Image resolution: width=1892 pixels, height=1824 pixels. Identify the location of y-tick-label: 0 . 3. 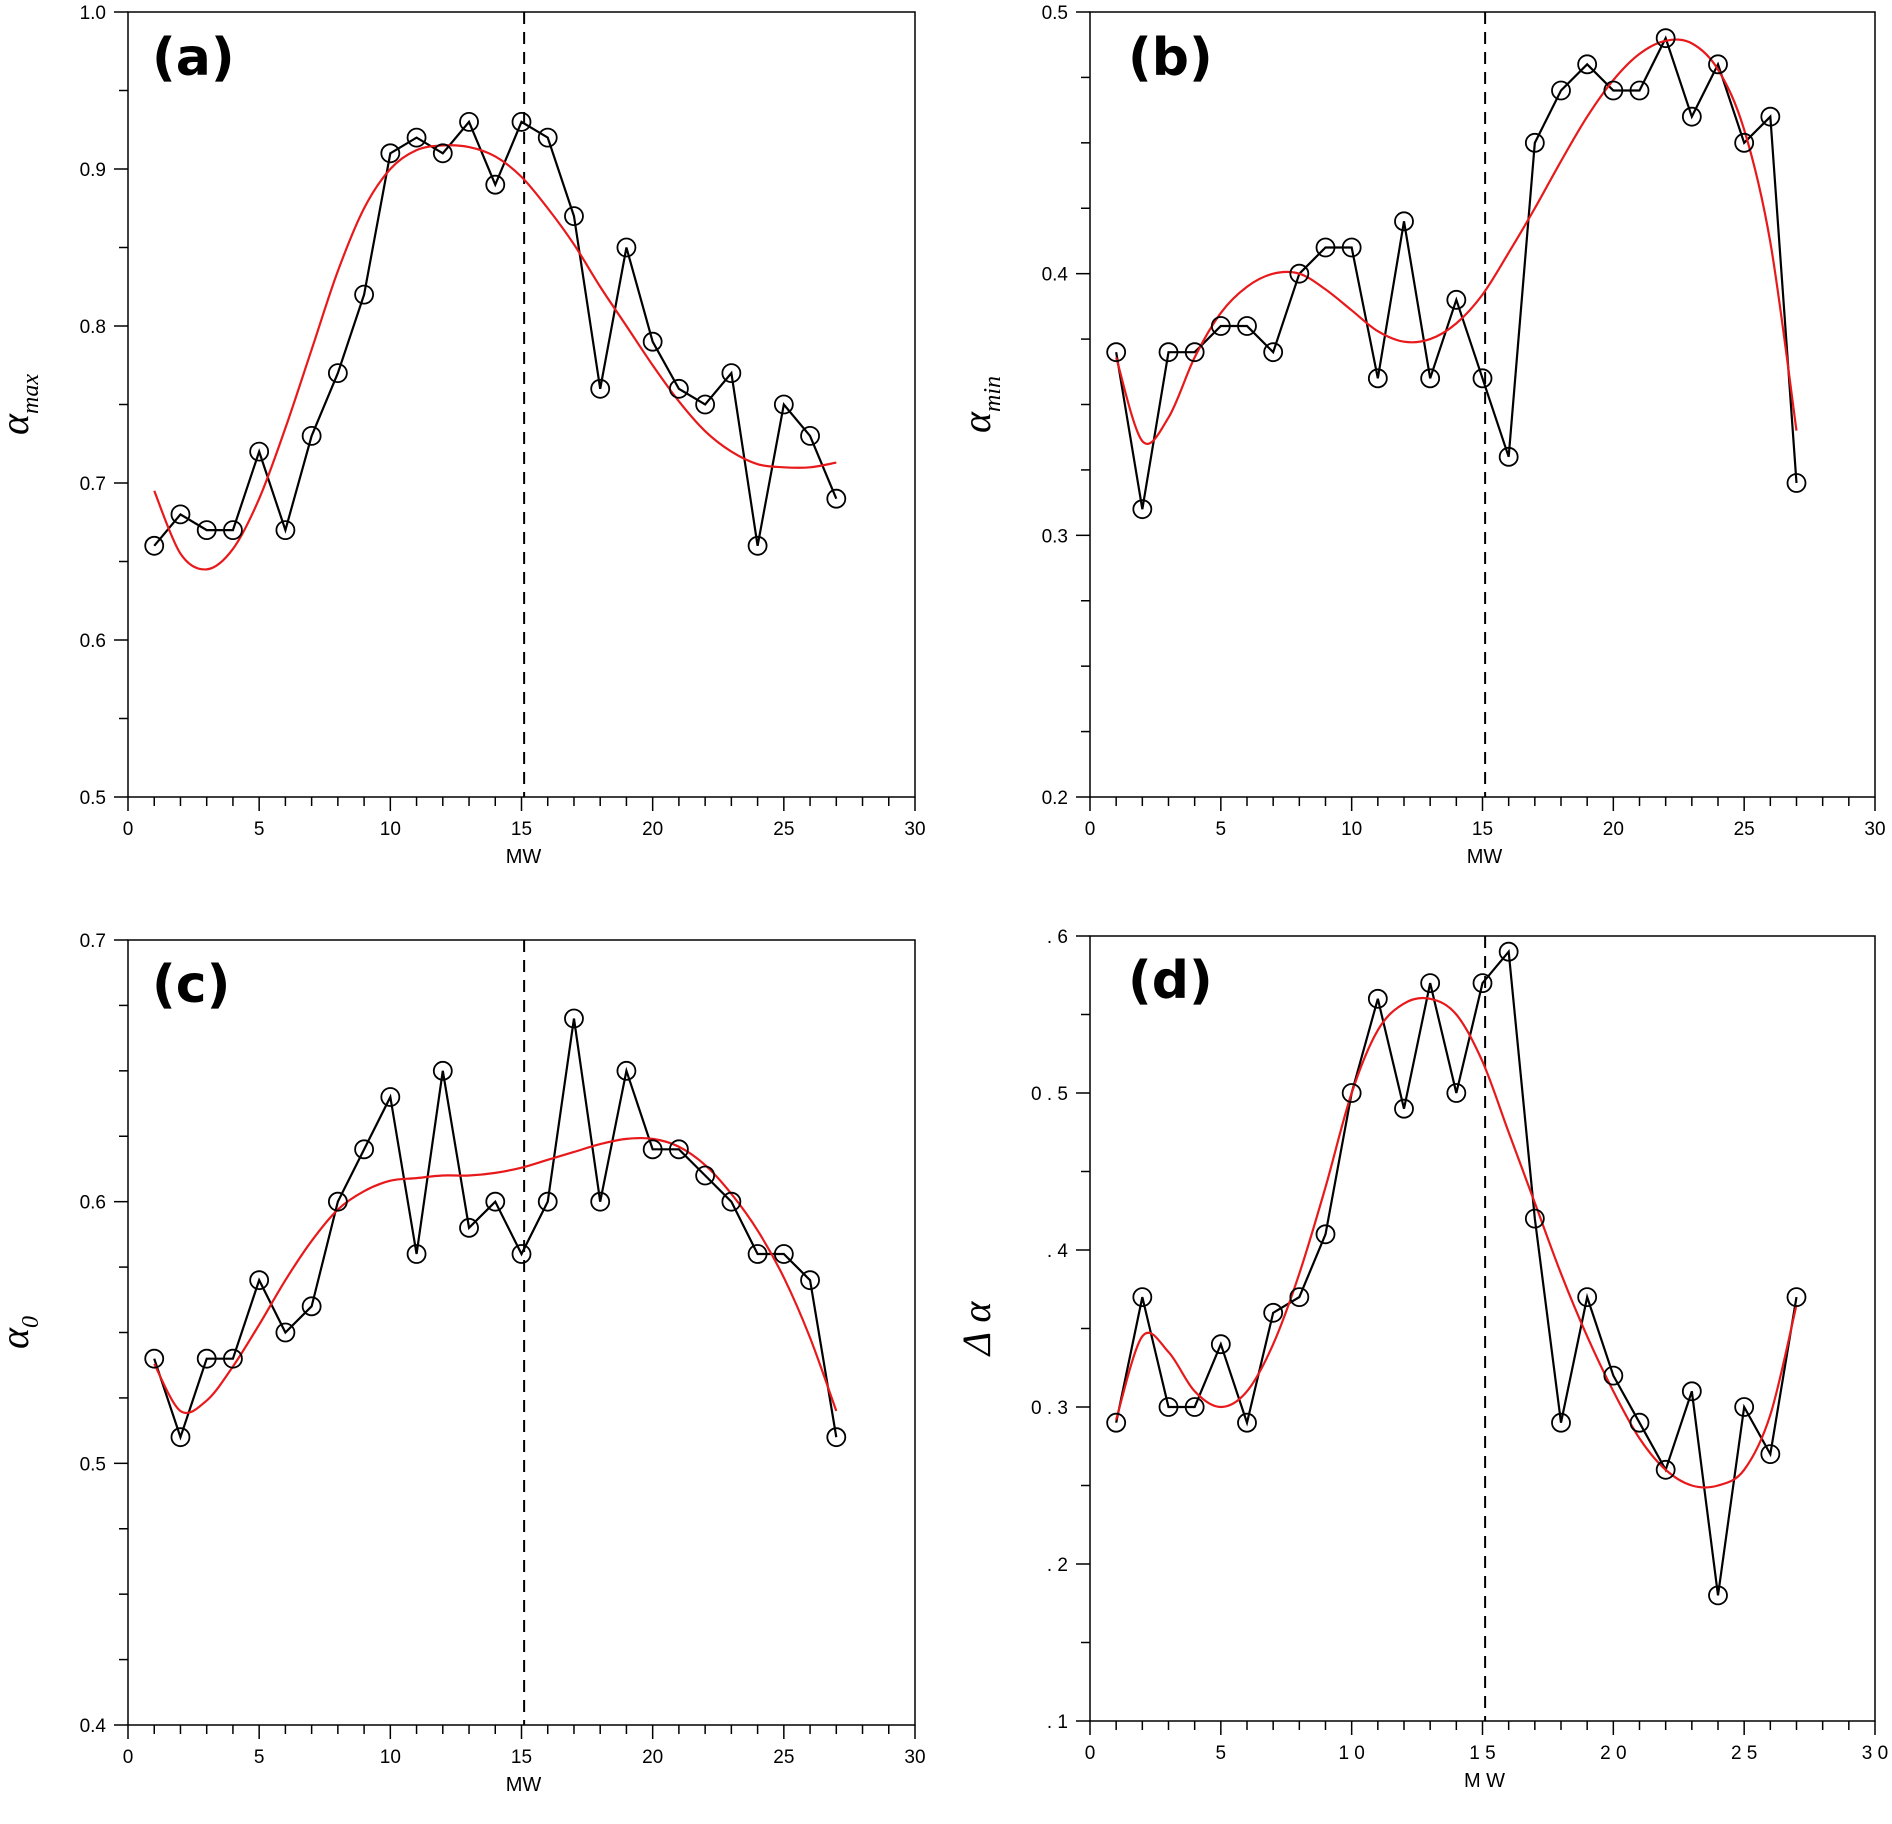
(1049, 1408).